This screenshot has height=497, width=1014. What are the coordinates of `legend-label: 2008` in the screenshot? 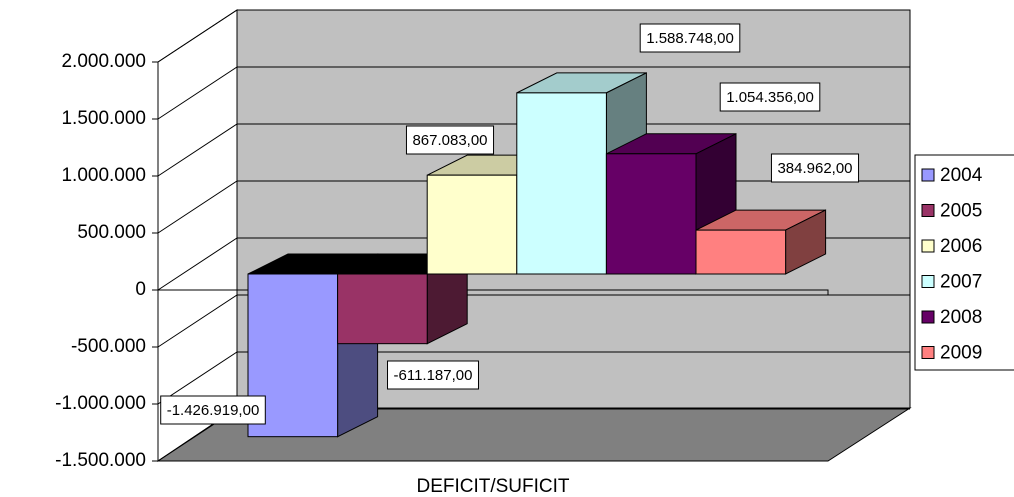 It's located at (961, 317).